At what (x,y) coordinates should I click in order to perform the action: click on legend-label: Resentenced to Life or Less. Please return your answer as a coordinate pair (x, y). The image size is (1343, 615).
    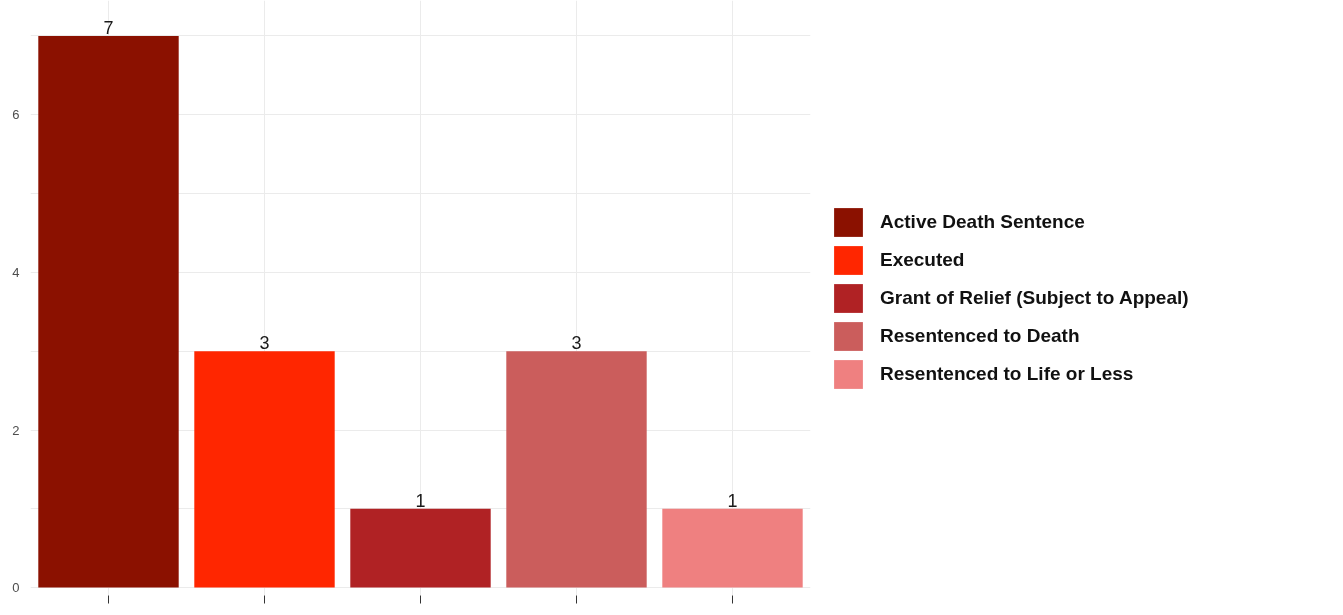
    Looking at the image, I should click on (1007, 373).